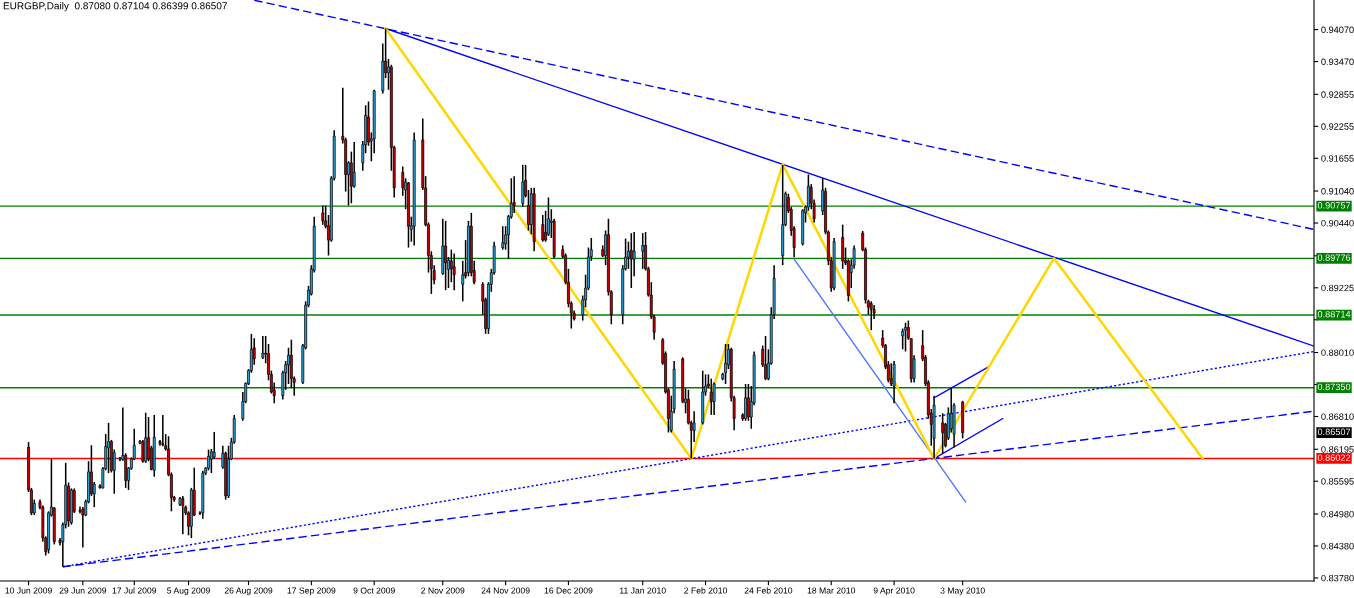  I want to click on ref-line-label: 0.88714, so click(1334, 314).